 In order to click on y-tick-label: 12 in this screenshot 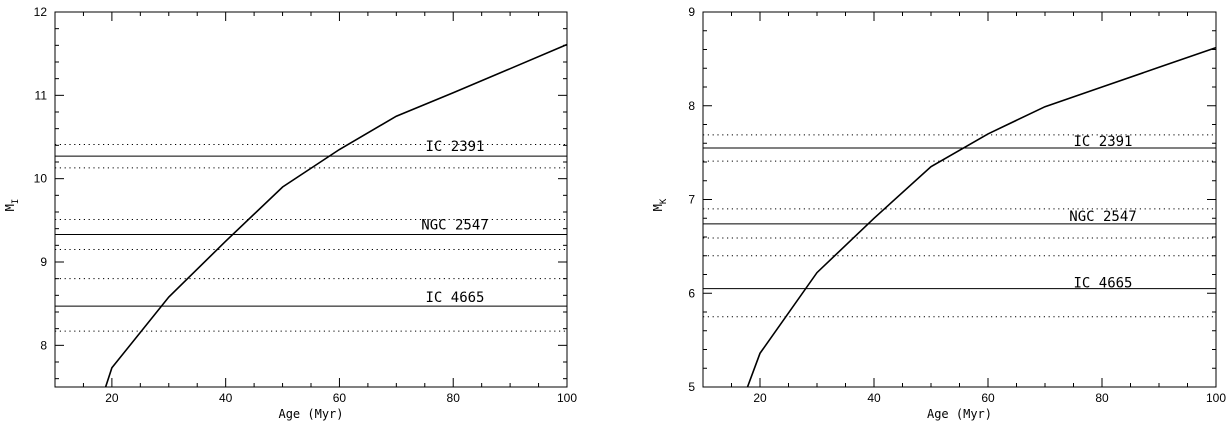, I will do `click(41, 12)`.